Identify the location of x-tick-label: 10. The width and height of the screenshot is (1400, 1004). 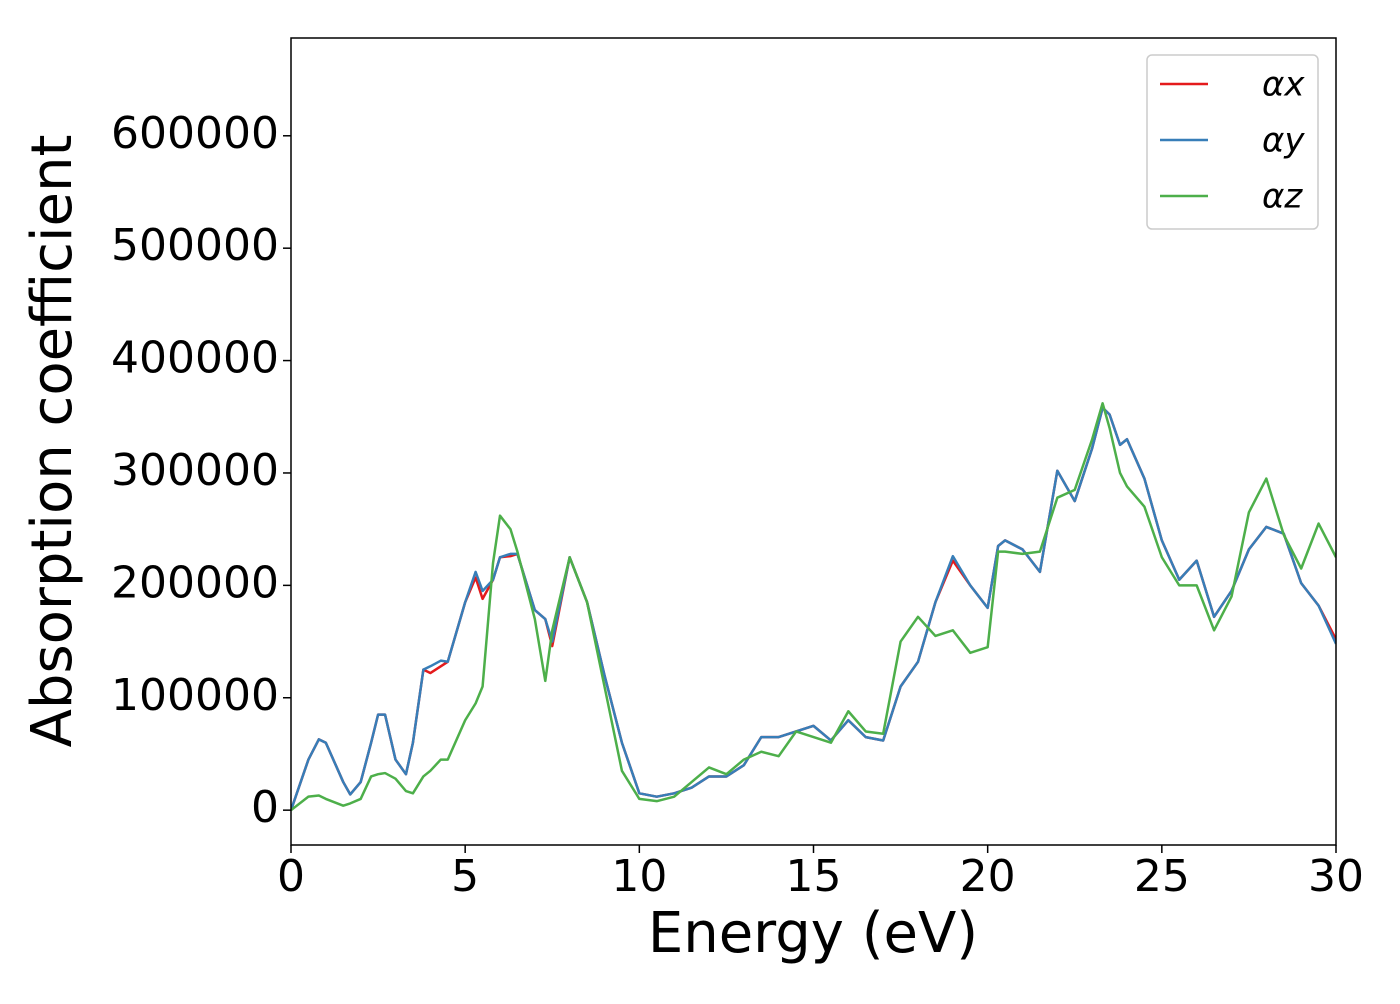
(639, 876).